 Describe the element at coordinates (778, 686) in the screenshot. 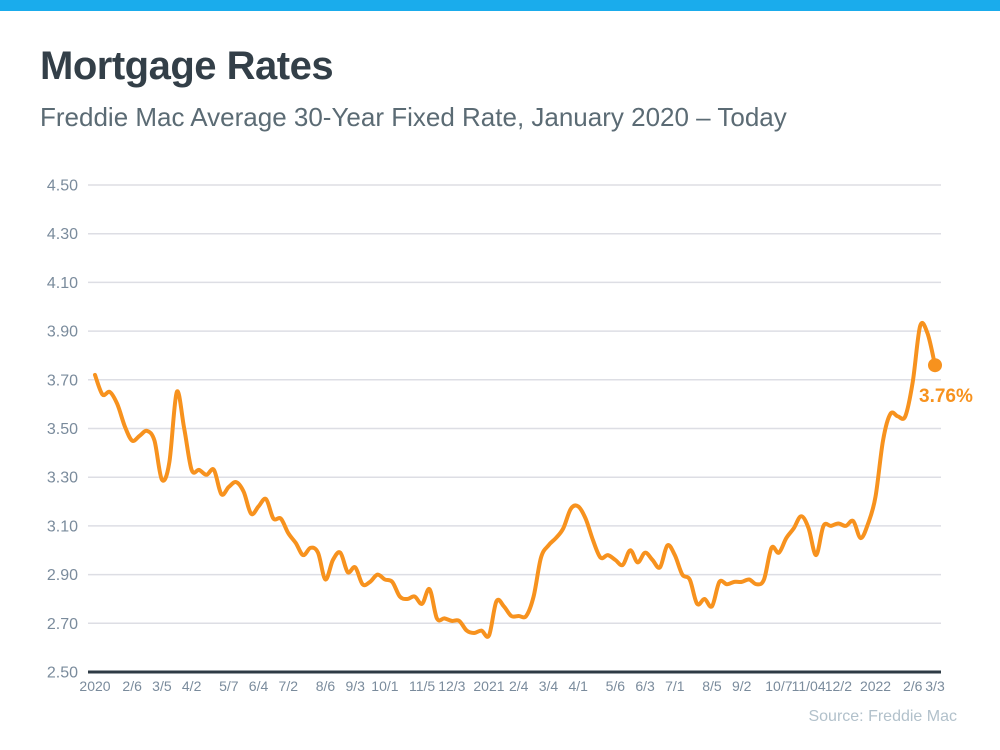

I see `x-tick-label: 10/7` at that location.